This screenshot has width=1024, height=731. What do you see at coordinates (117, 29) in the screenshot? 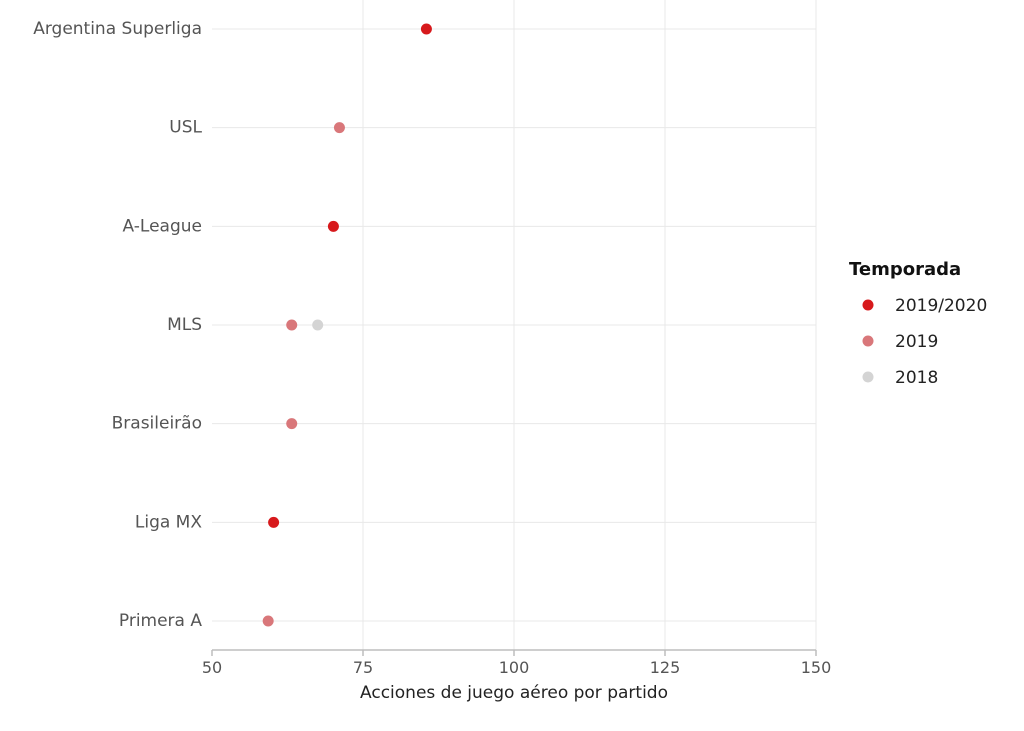
I see `category-label: Argentina Superliga` at bounding box center [117, 29].